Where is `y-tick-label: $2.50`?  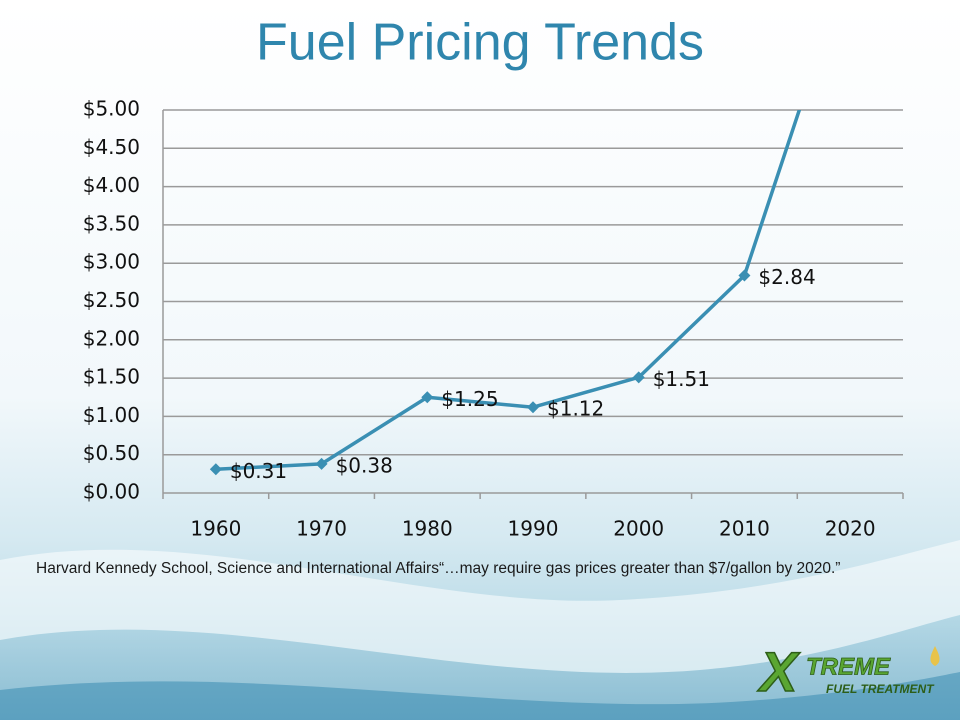
y-tick-label: $2.50 is located at coordinates (111, 300).